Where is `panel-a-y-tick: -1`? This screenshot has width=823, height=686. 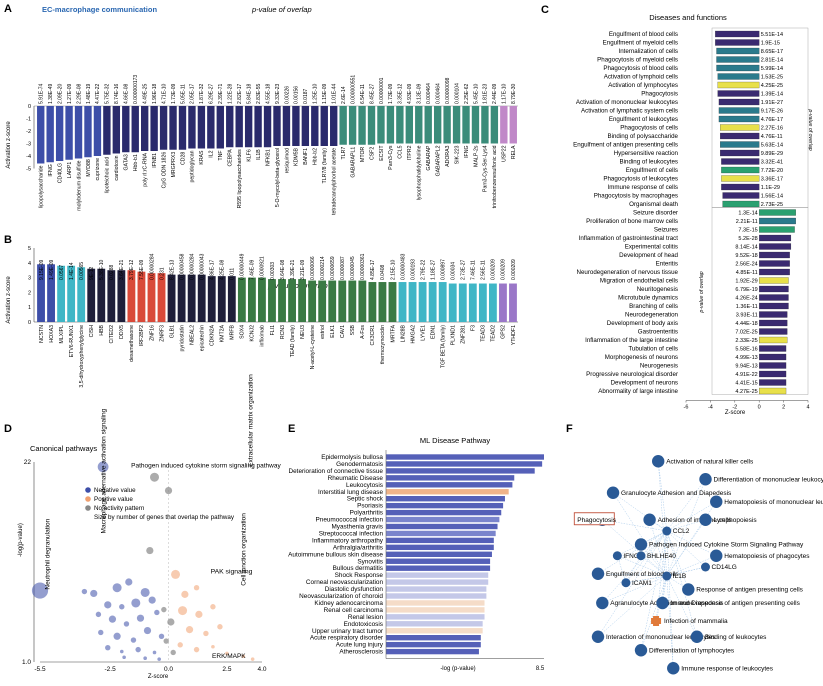
panel-a-y-tick: -1 is located at coordinates (28, 120).